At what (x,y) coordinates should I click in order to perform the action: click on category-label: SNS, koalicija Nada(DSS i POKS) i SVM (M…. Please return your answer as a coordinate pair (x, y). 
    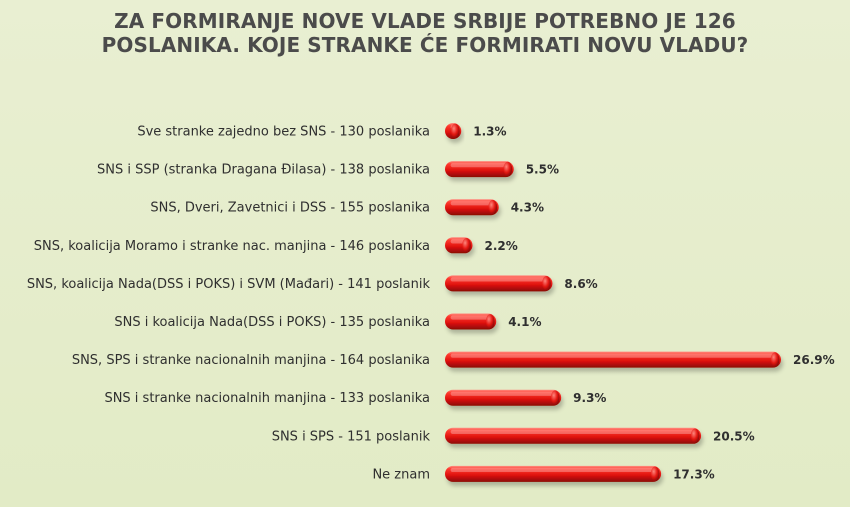
    Looking at the image, I should click on (229, 284).